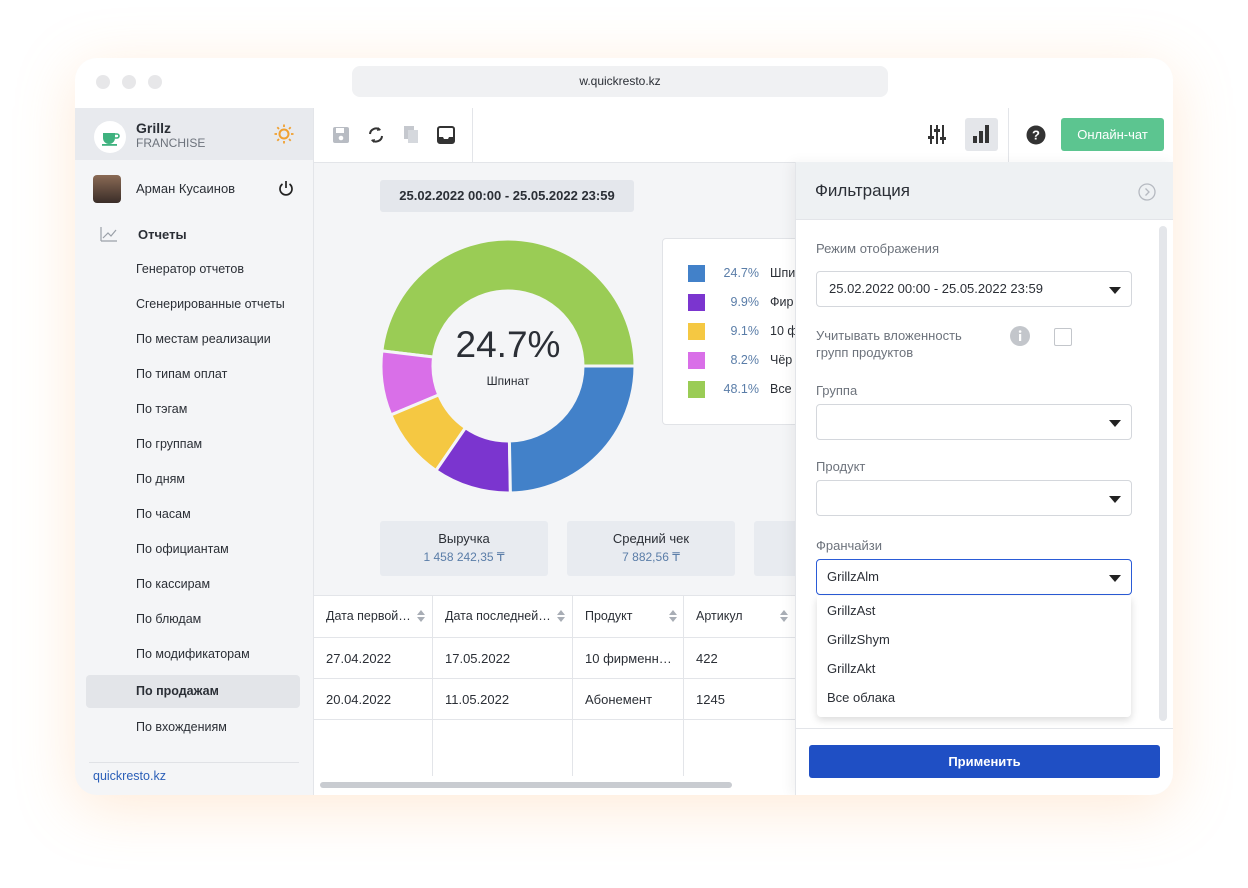 The height and width of the screenshot is (888, 1248). What do you see at coordinates (129, 776) in the screenshot?
I see `footer-link: quickresto.kz` at bounding box center [129, 776].